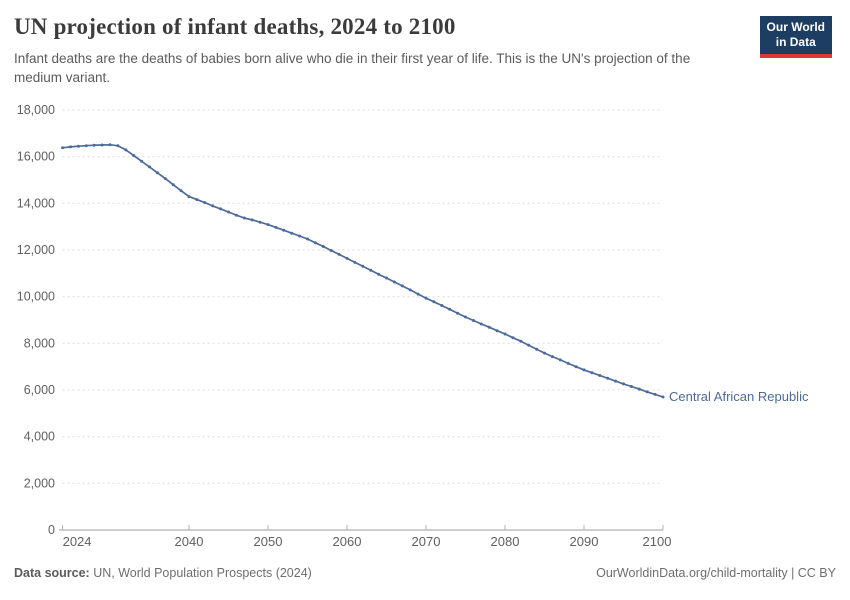 This screenshot has height=600, width=850. What do you see at coordinates (795, 42) in the screenshot?
I see `owid-logo-line2: in Data` at bounding box center [795, 42].